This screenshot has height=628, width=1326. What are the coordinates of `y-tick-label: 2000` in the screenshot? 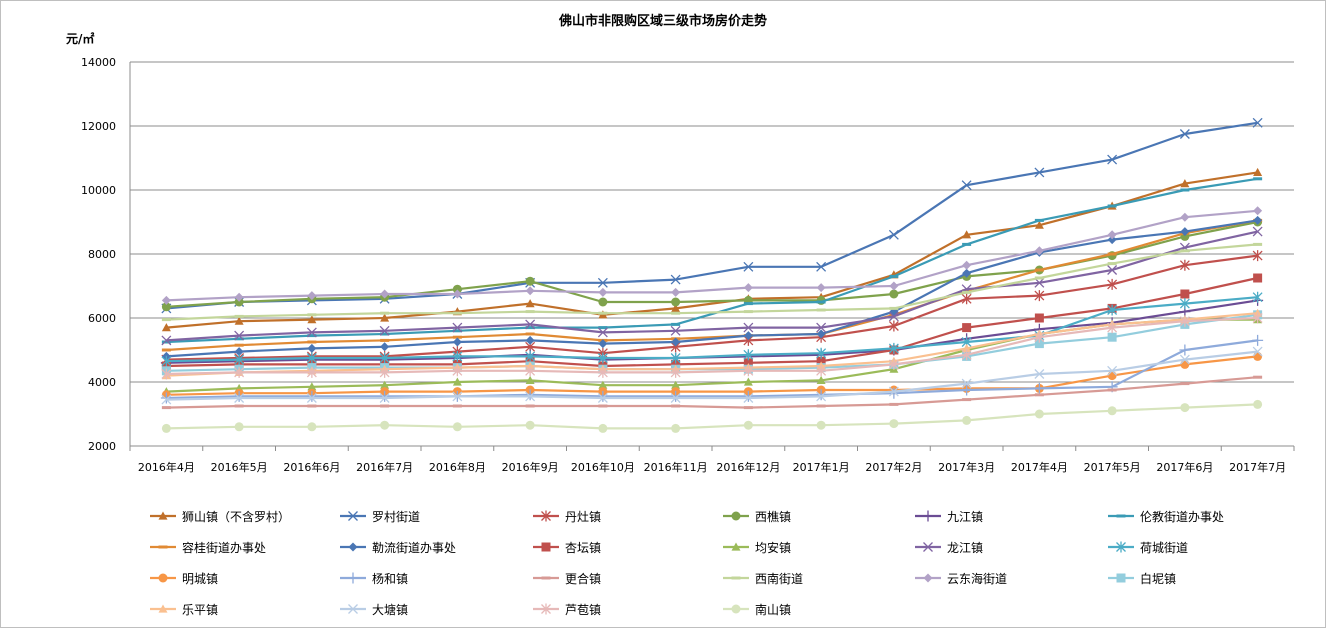 It's located at (102, 446).